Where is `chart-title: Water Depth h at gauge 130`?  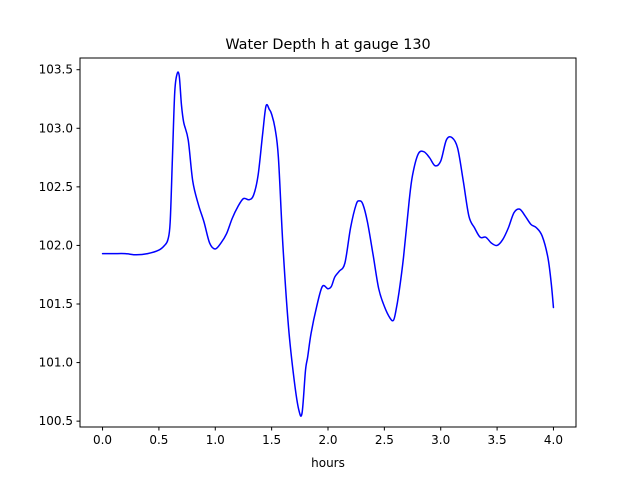 chart-title: Water Depth h at gauge 130 is located at coordinates (327, 45).